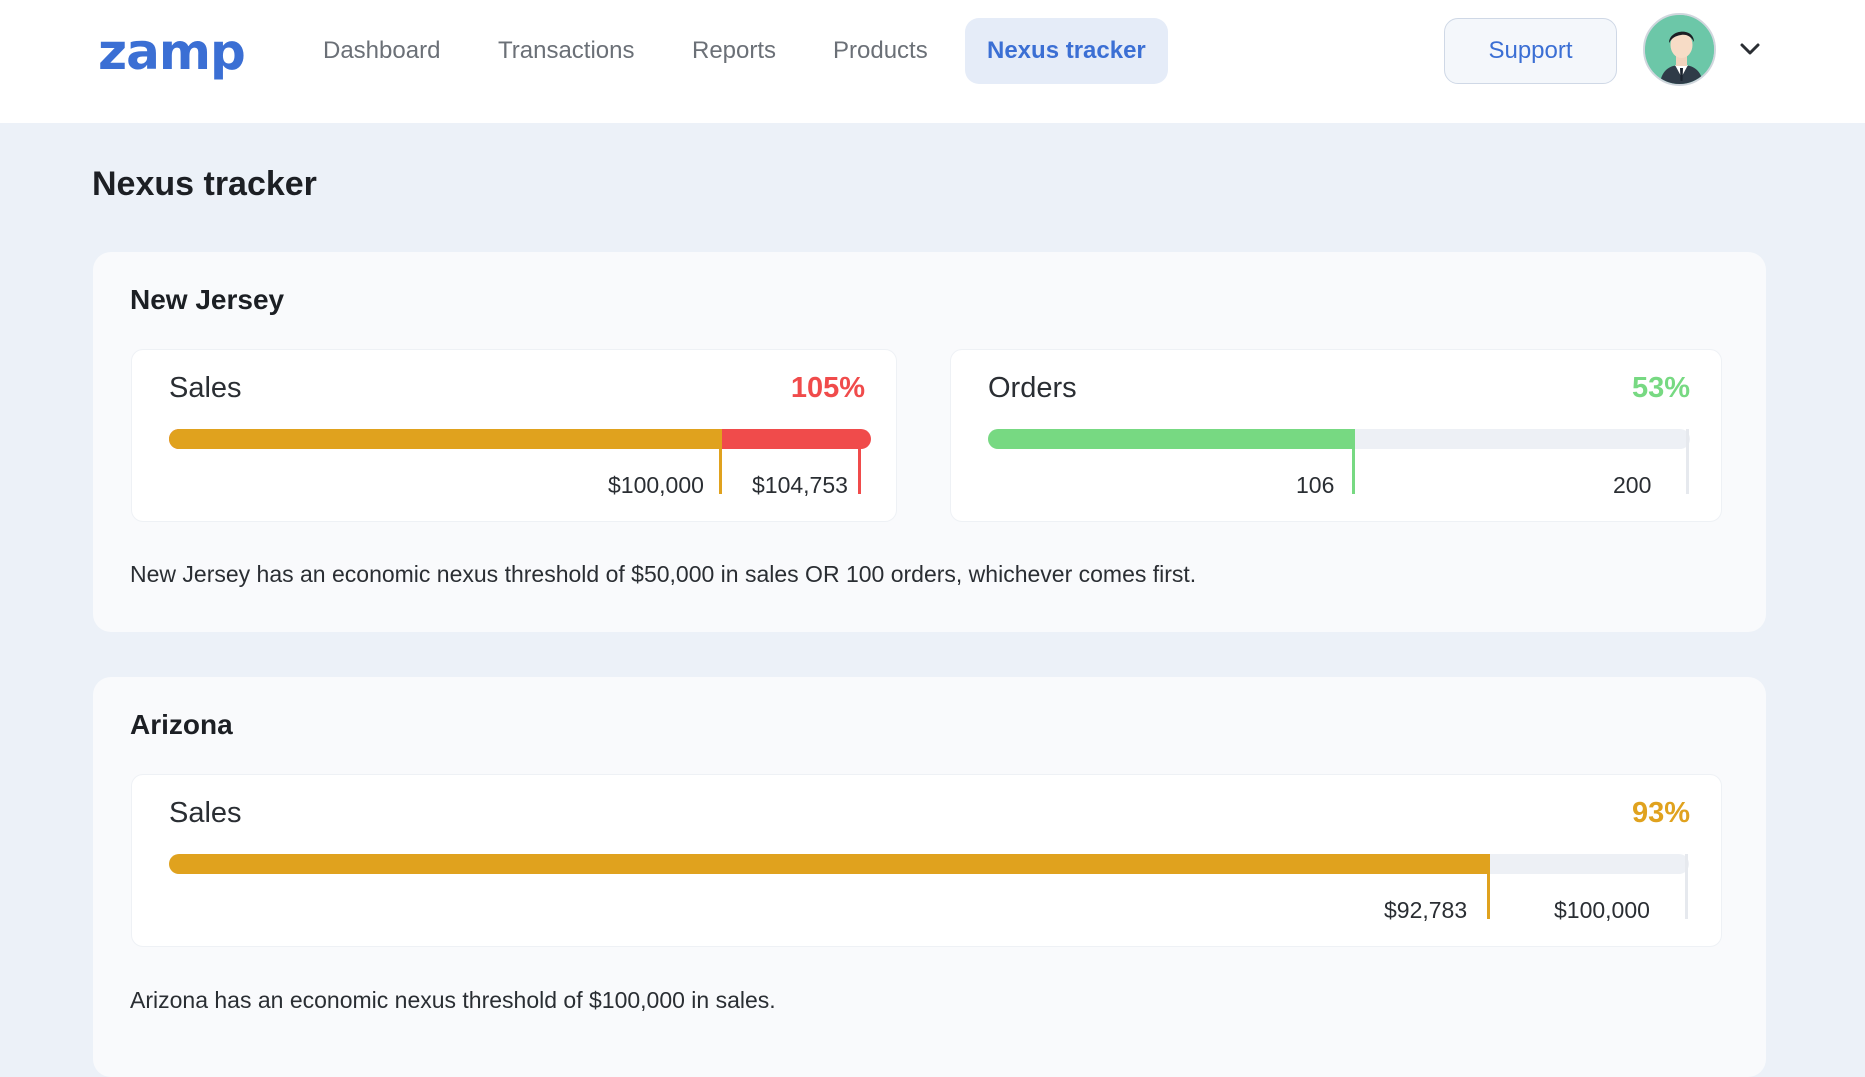 The image size is (1865, 1077). I want to click on metric-percent: 105%, so click(827, 388).